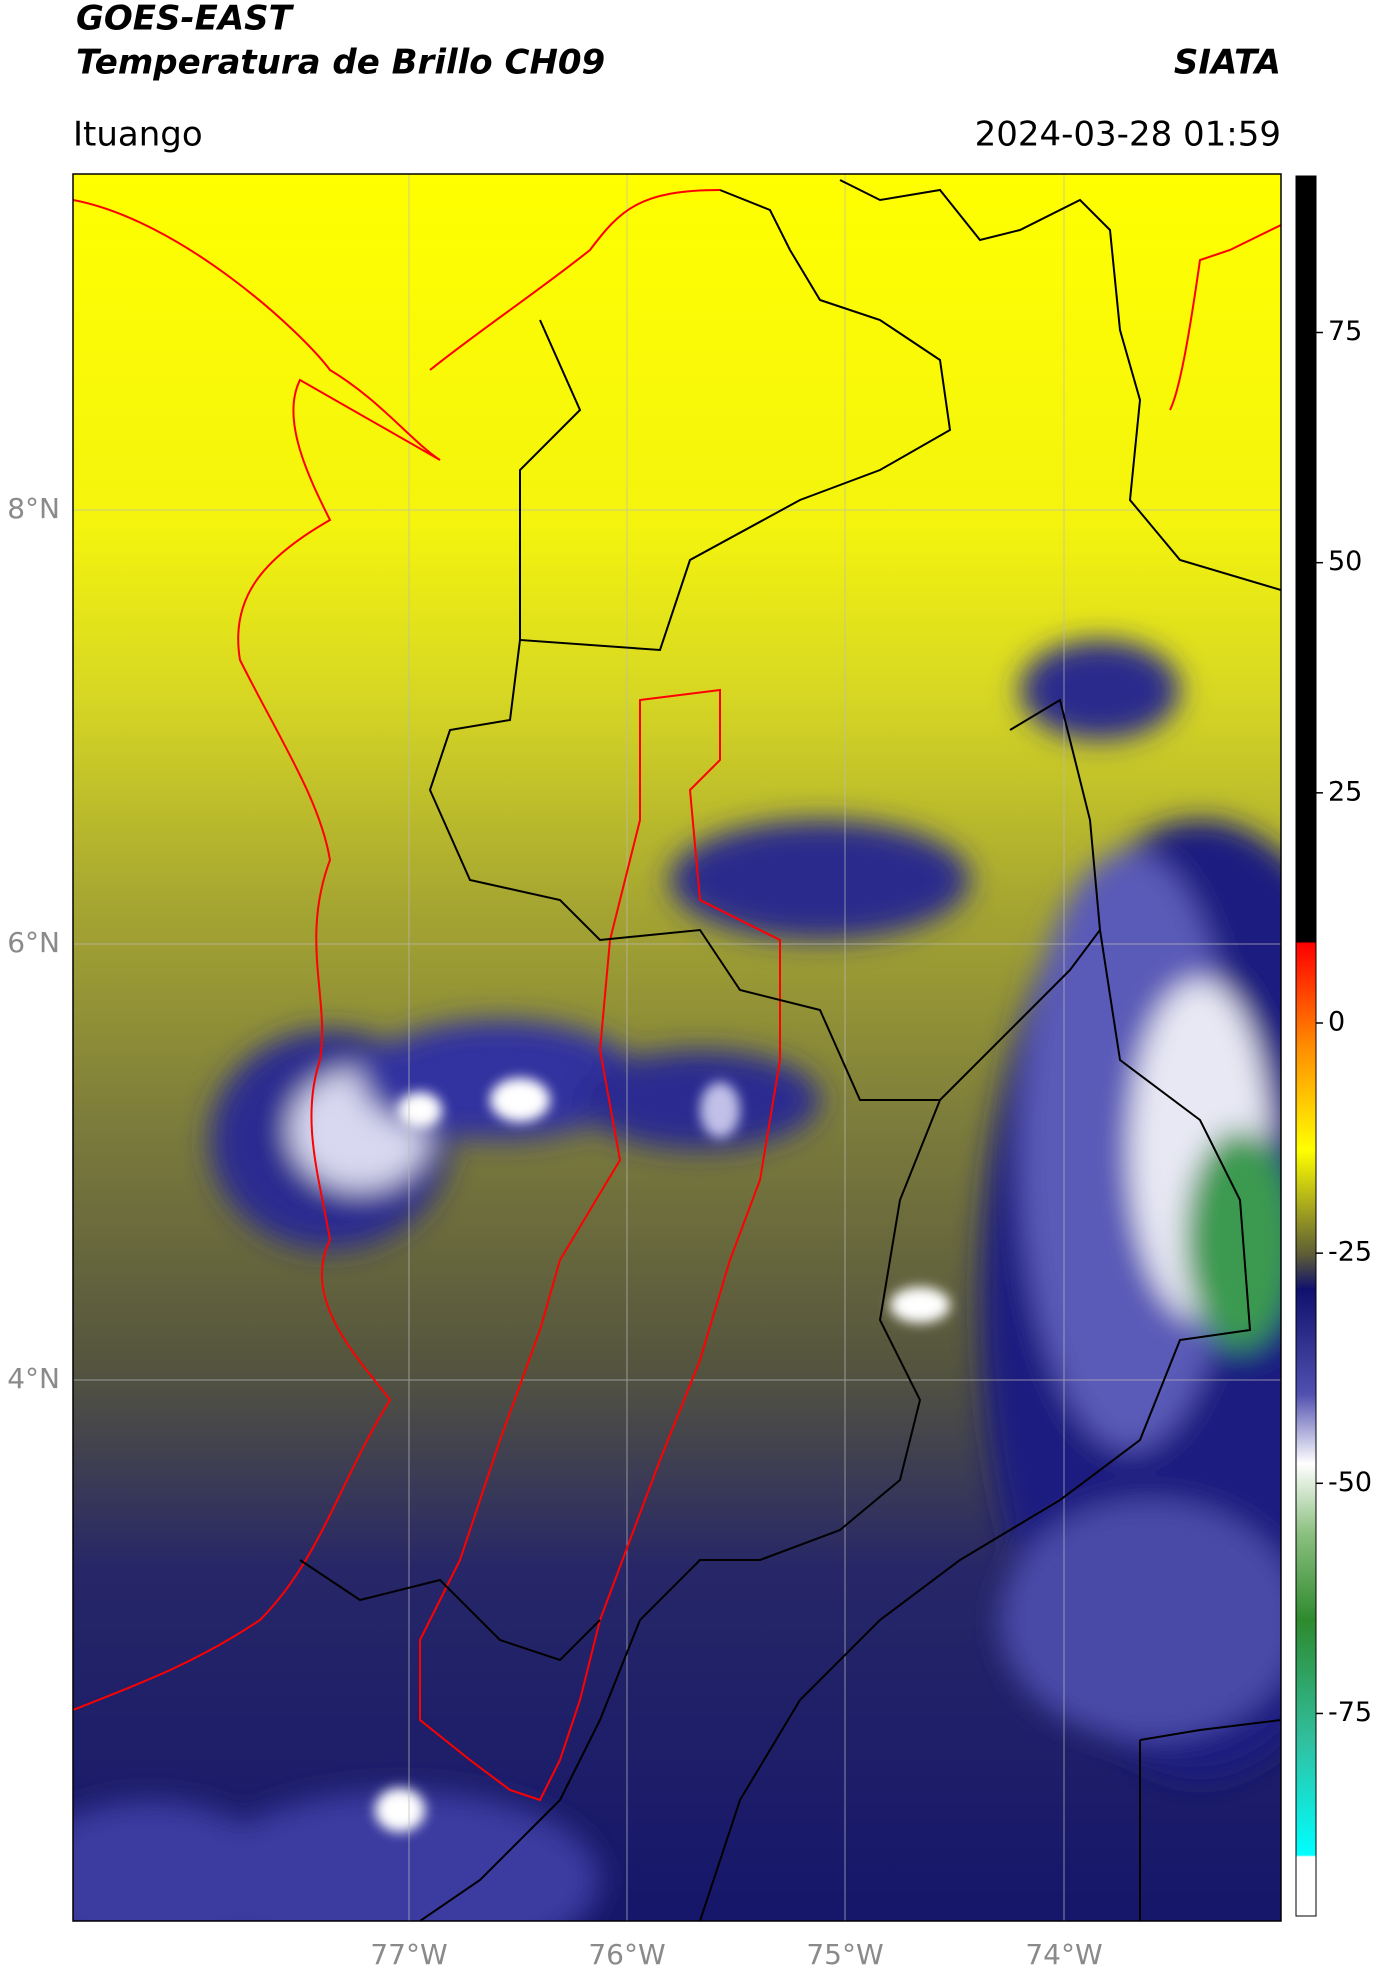  I want to click on lat-label: 8°N, so click(33, 508).